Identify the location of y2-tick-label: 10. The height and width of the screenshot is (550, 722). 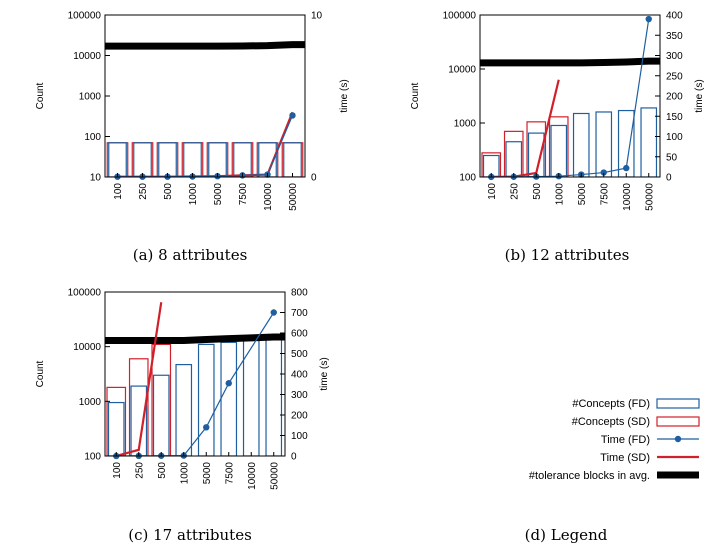
(317, 16).